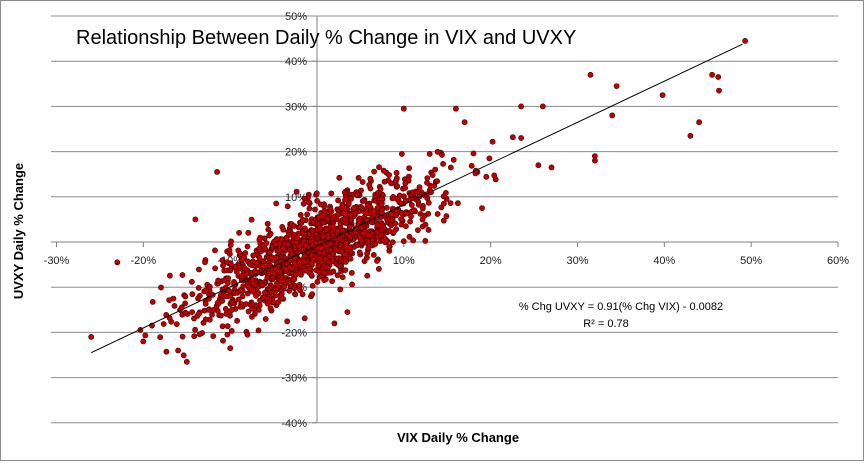 Image resolution: width=864 pixels, height=465 pixels. Describe the element at coordinates (296, 107) in the screenshot. I see `y-tick-label: 30%` at that location.